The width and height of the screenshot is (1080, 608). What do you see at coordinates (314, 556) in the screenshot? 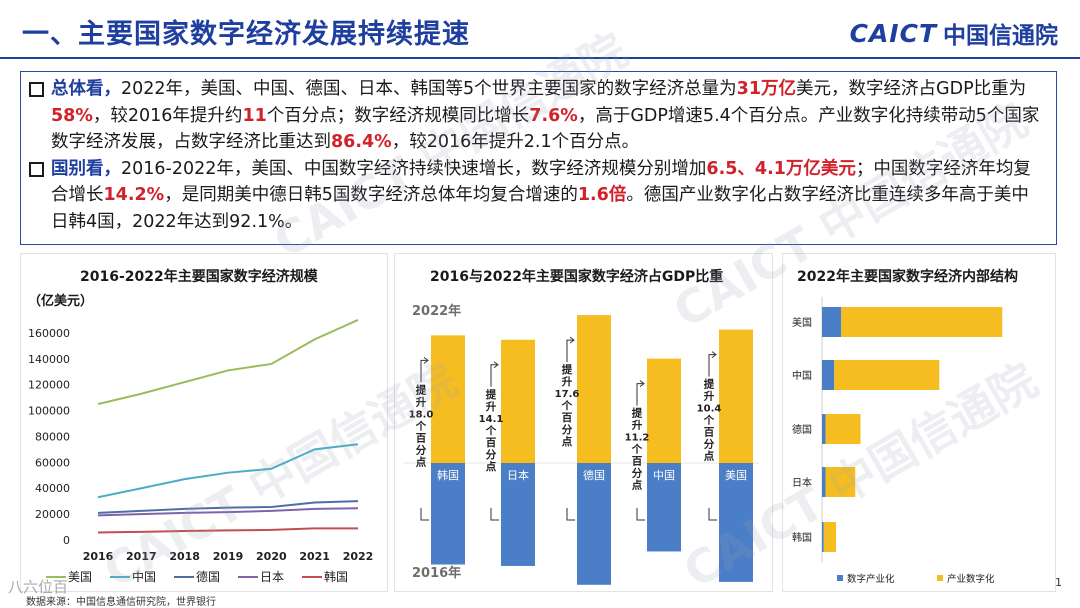
I see `x-tick-label: 2021` at bounding box center [314, 556].